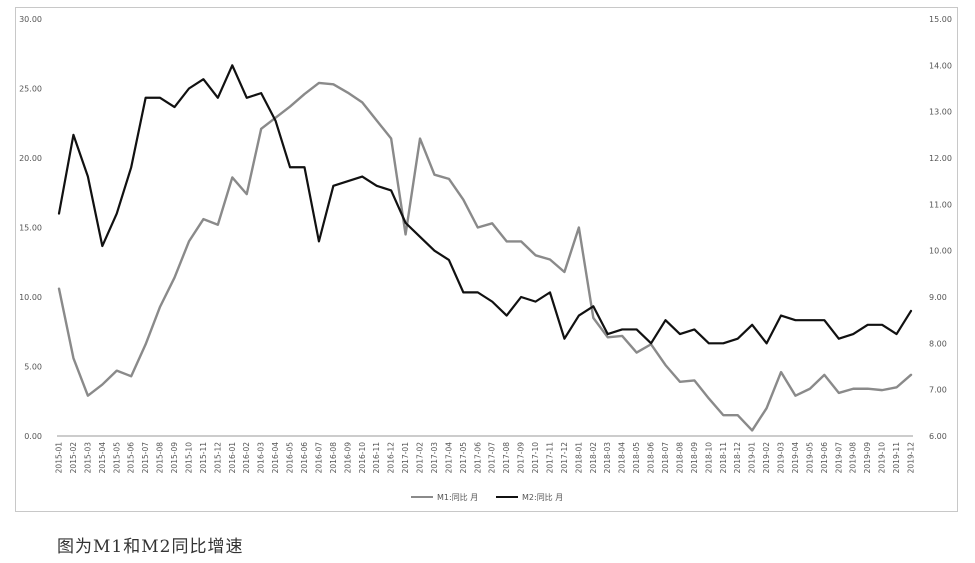 This screenshot has height=563, width=975. Describe the element at coordinates (723, 458) in the screenshot. I see `x-tick-label: 2018-11` at that location.